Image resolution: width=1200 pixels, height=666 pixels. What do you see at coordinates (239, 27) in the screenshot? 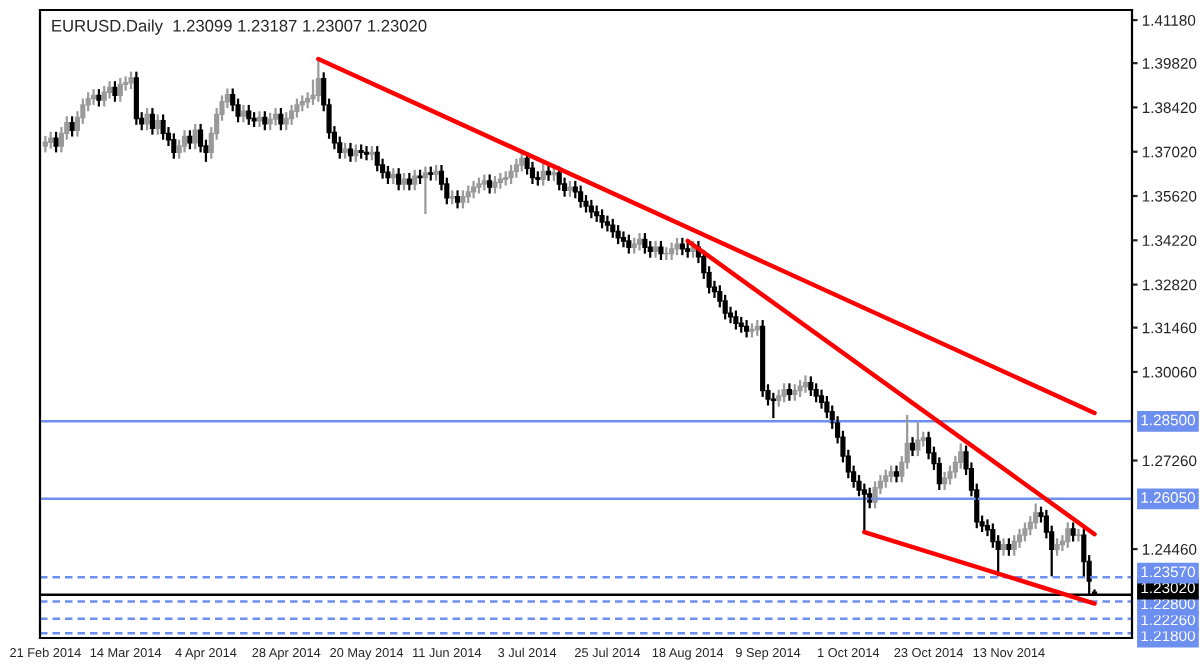
I see `text: EURUSD.Daily 1.23099 1.23187 1.23007 1.23020` at bounding box center [239, 27].